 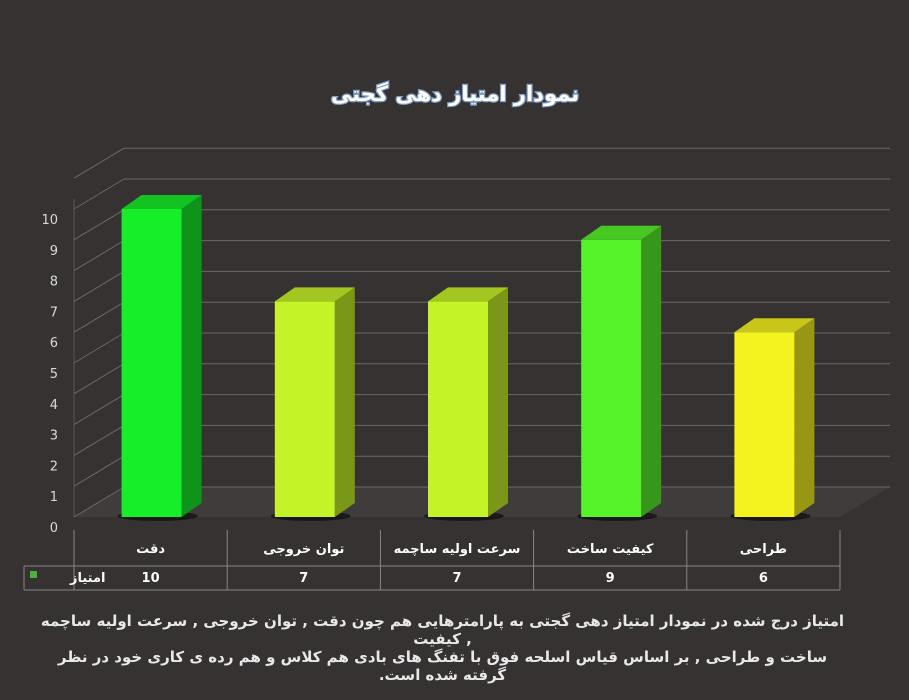 I want to click on category-label: دقت, so click(x=150, y=549).